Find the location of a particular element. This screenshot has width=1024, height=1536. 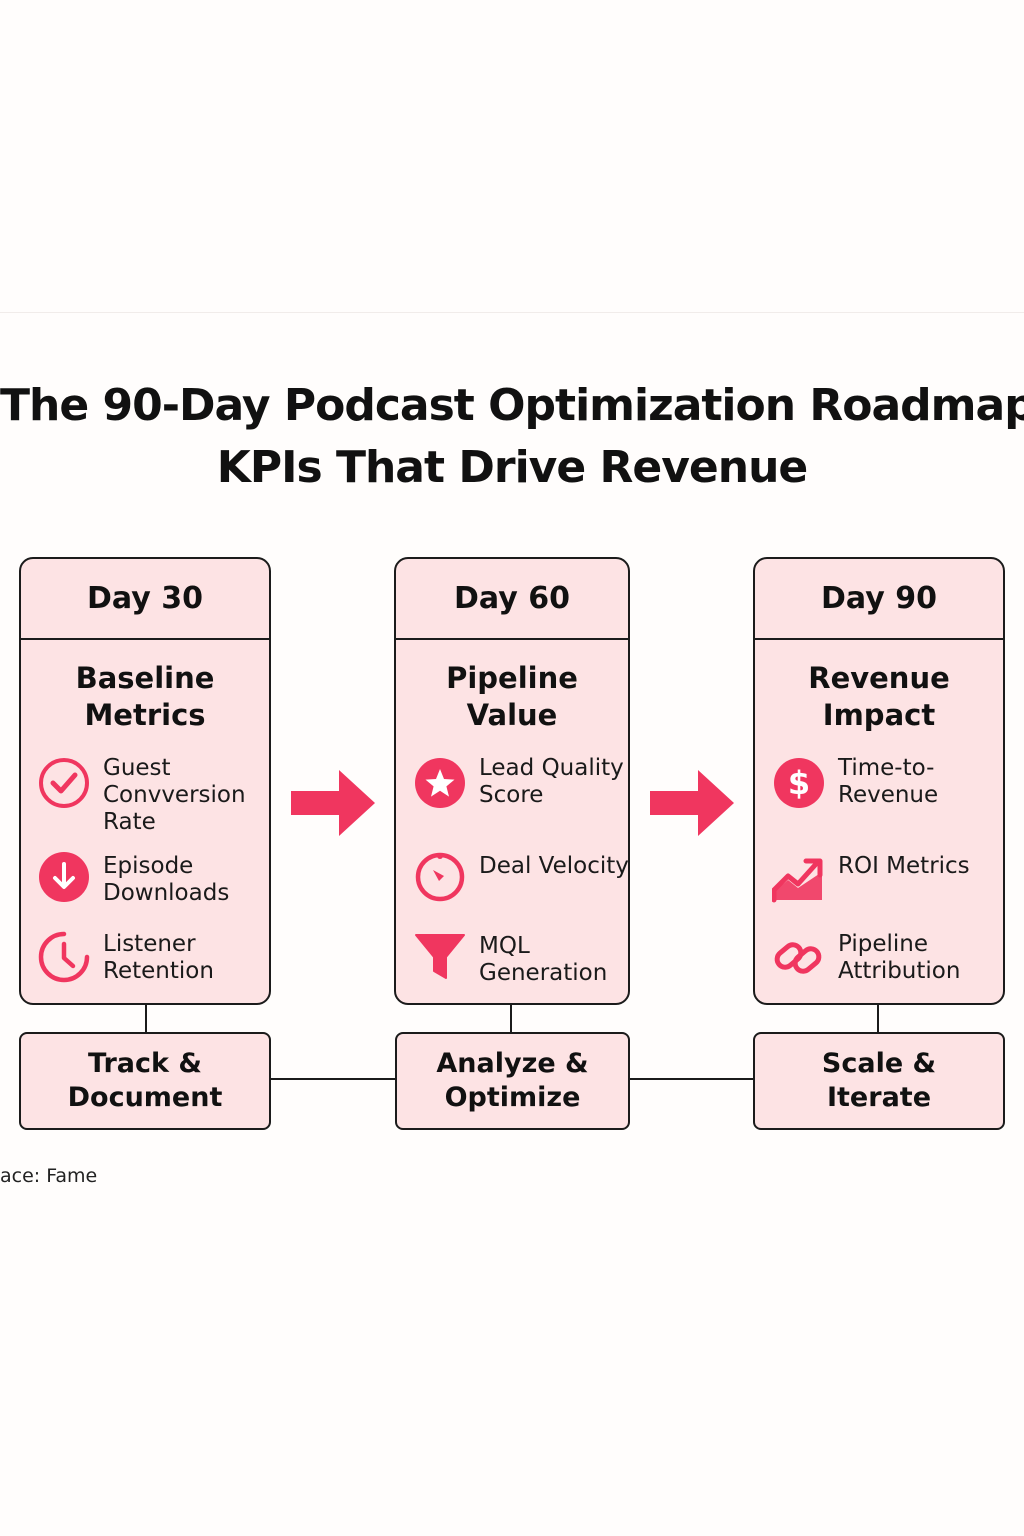

step-scale-iterate: Scale & Iterate is located at coordinates (879, 1081).